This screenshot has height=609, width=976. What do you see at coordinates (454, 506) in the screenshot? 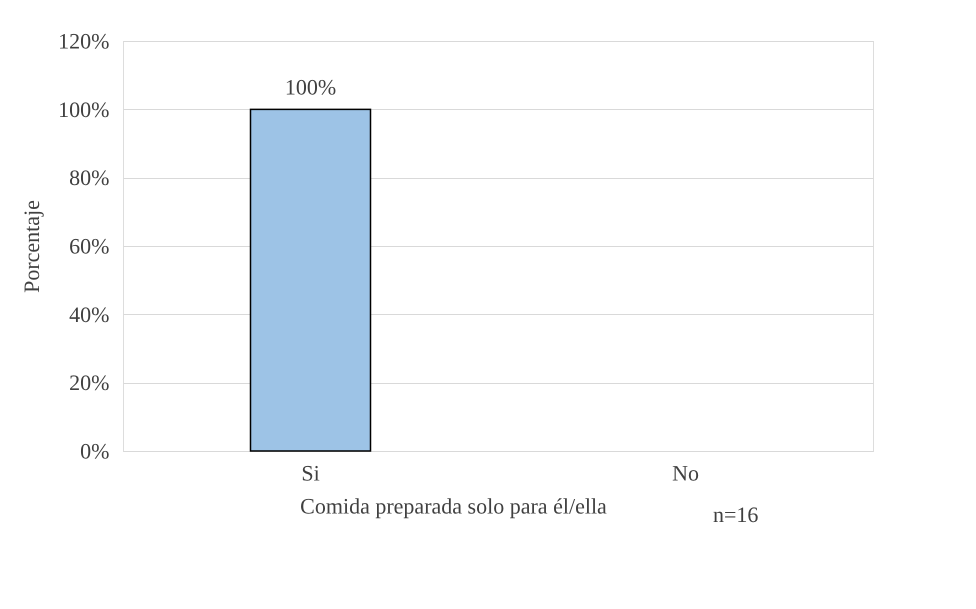
I see `x-axis-title: Comida preparada solo para él/ella` at bounding box center [454, 506].